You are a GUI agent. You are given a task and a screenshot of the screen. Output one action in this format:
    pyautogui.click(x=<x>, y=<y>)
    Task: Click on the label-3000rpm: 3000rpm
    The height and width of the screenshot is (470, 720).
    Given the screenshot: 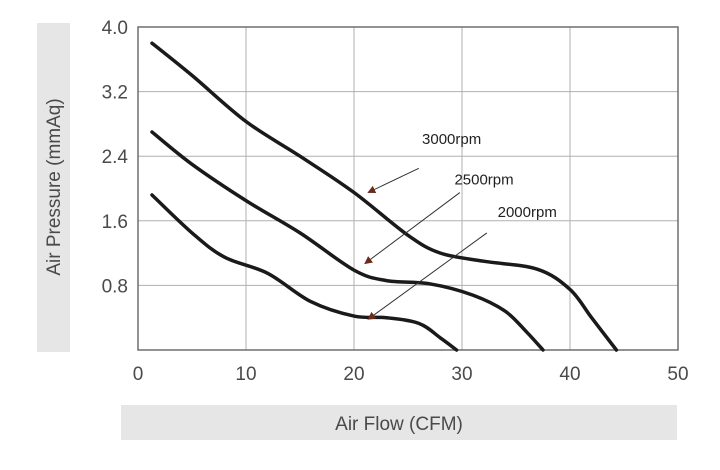 What is the action you would take?
    pyautogui.click(x=451, y=139)
    